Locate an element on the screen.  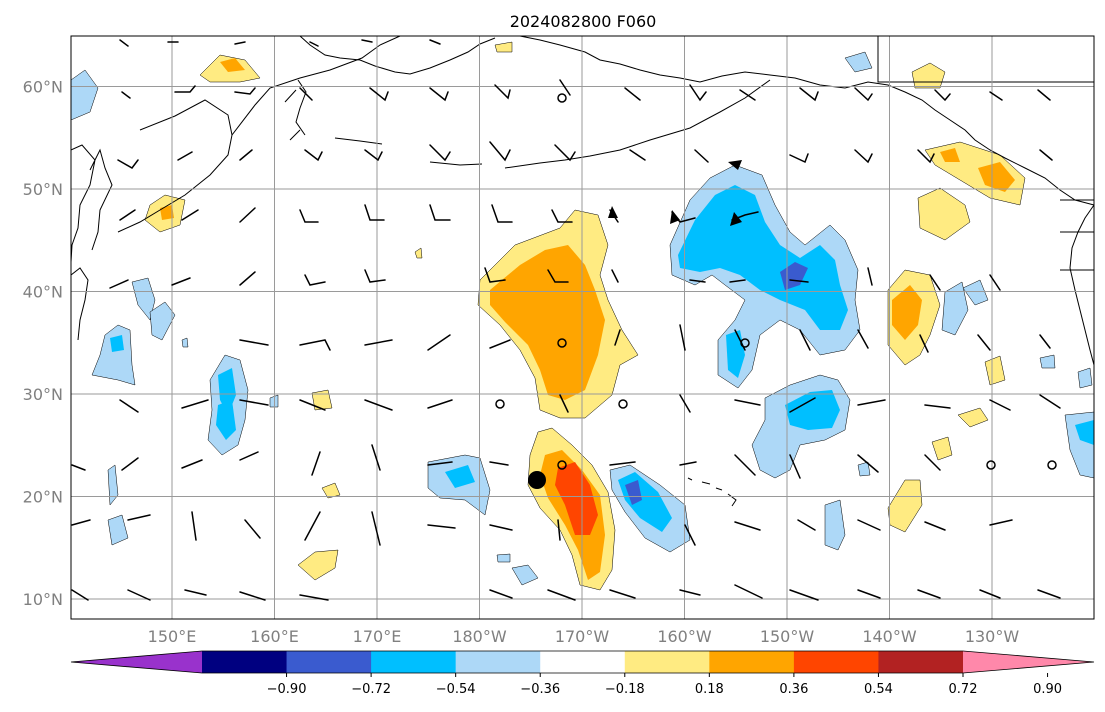
coastline-alaska is located at coordinates (807, 120).